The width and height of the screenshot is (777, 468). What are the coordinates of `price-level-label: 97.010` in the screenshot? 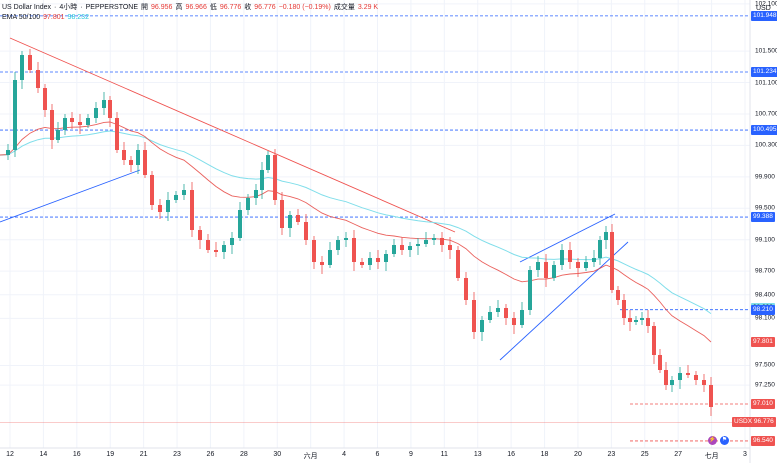 It's located at (763, 403).